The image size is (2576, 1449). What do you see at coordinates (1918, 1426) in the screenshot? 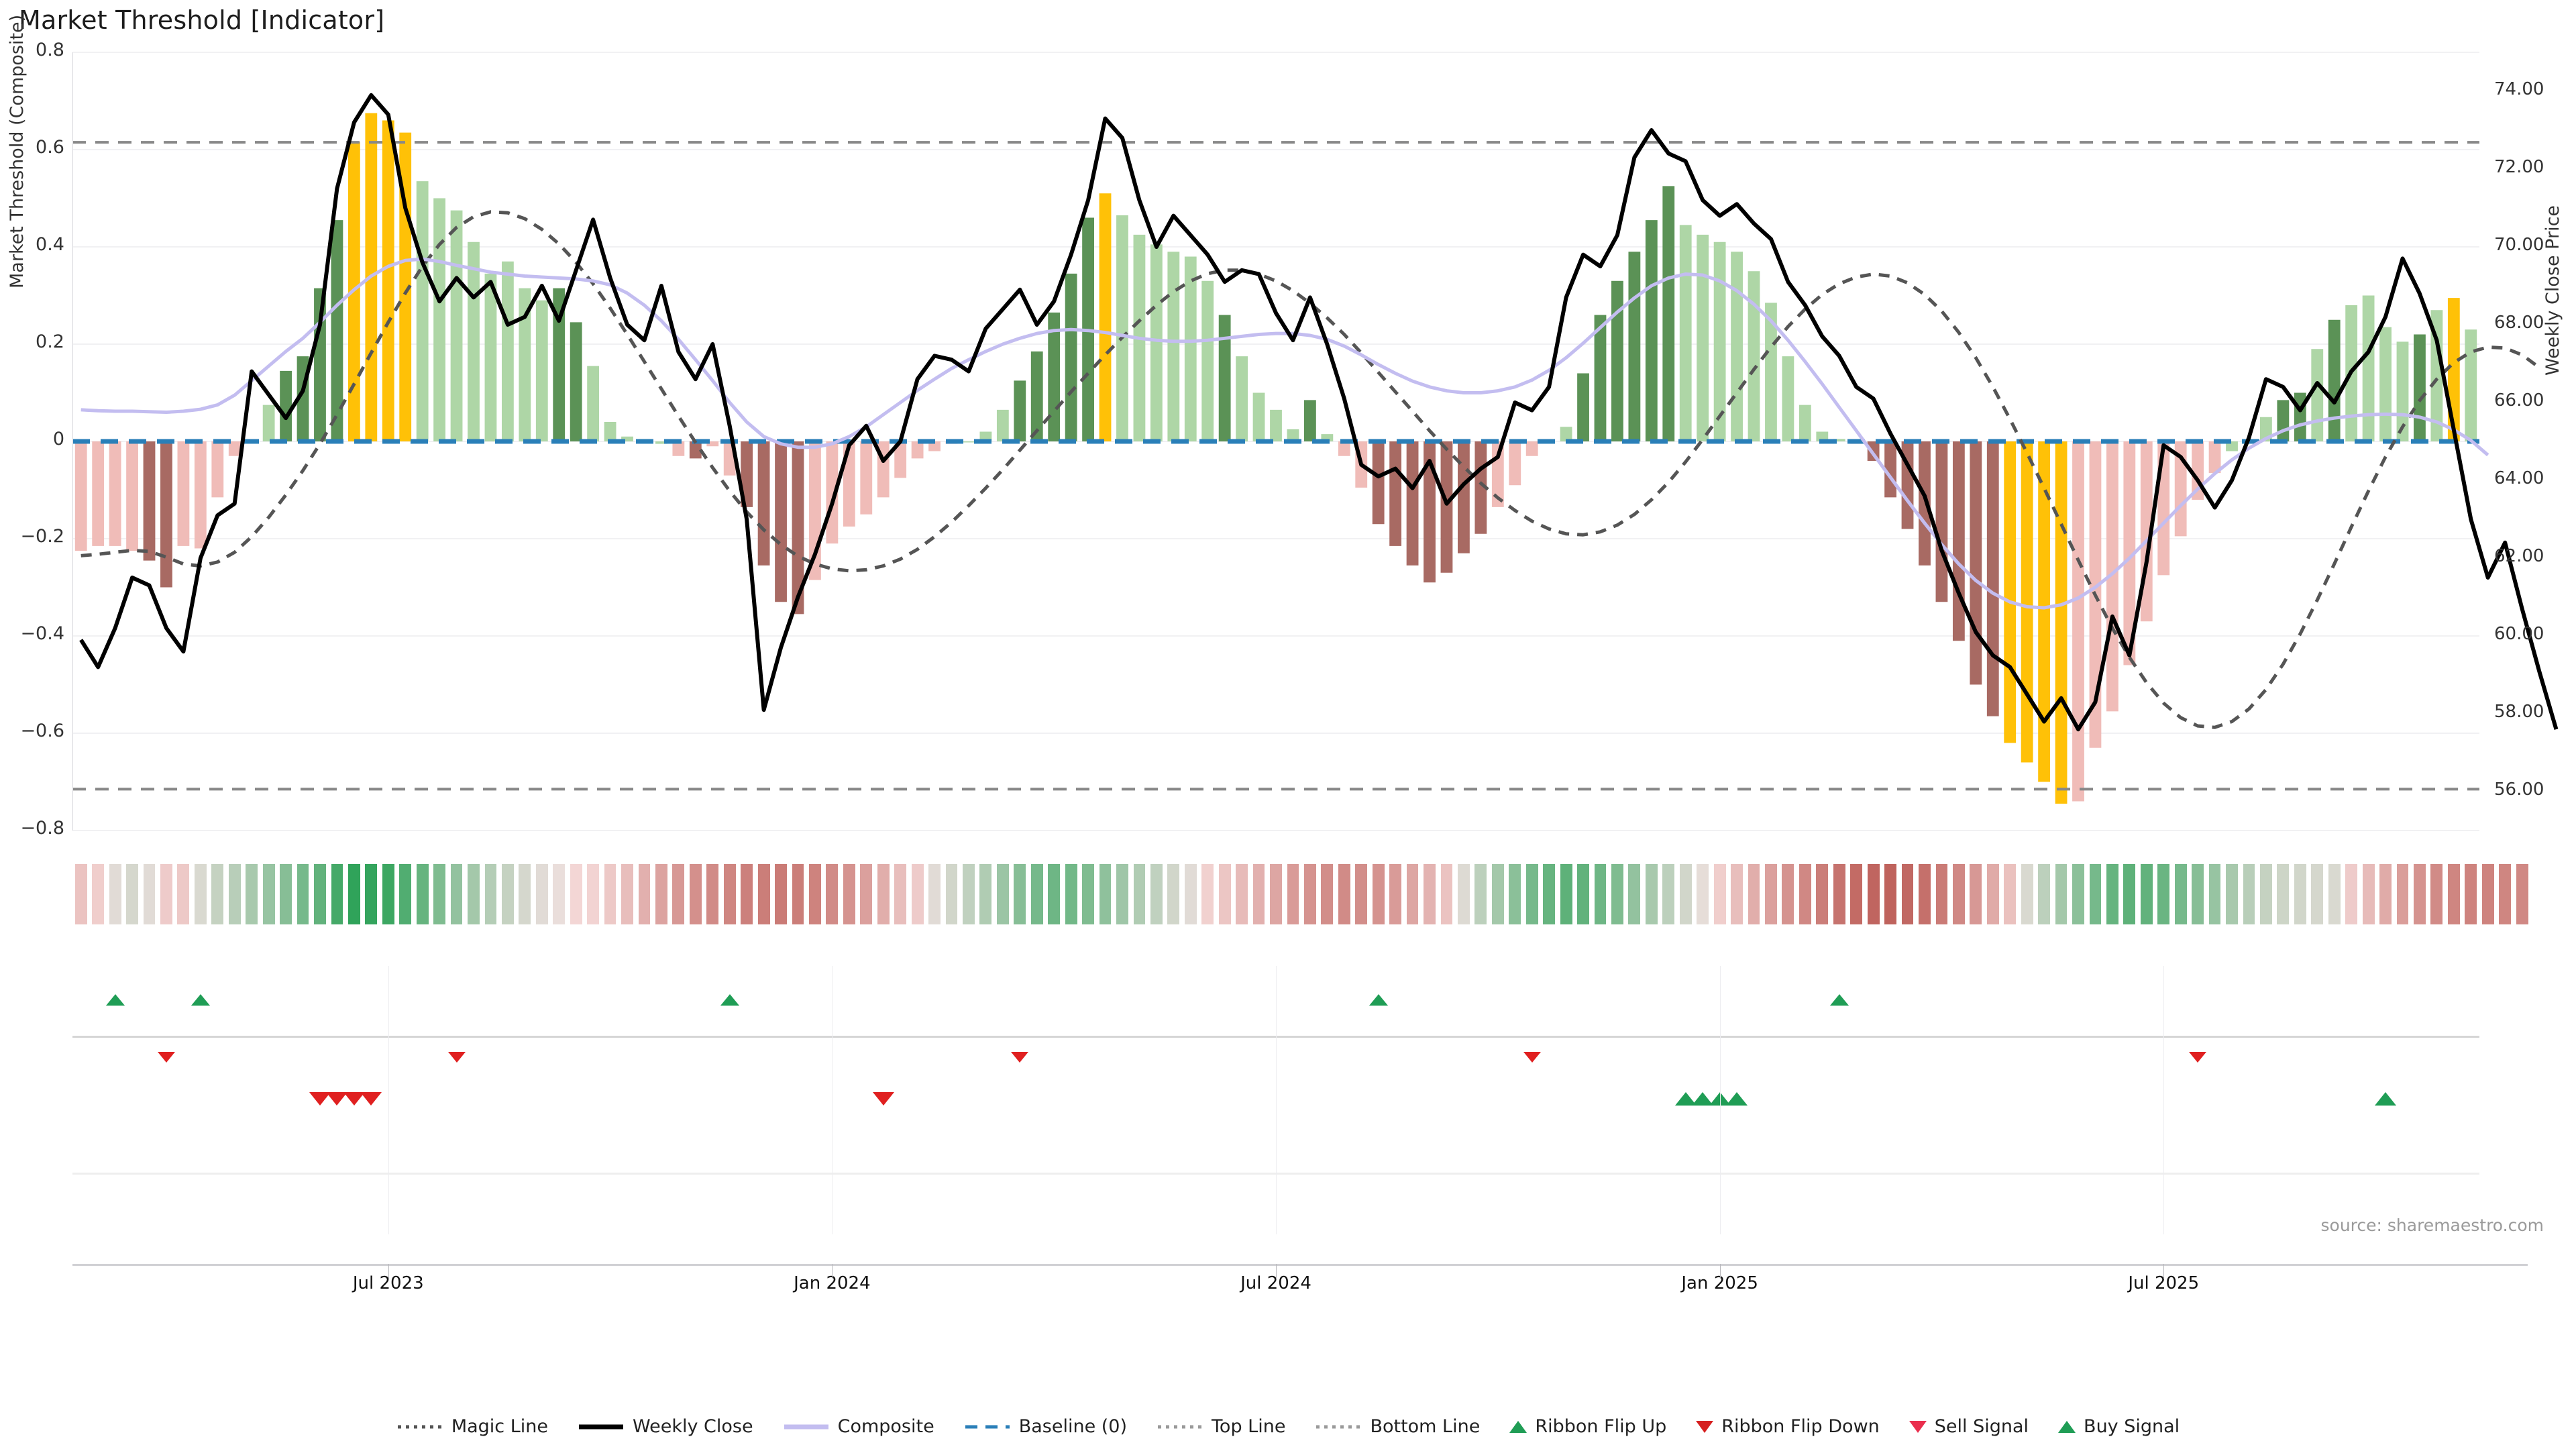
I see `triangle-down-icon` at bounding box center [1918, 1426].